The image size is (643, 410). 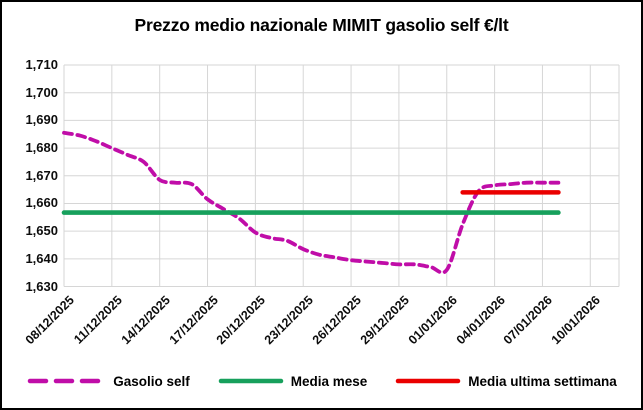 I want to click on y-axis-tick-label: 1,630, so click(x=41, y=286).